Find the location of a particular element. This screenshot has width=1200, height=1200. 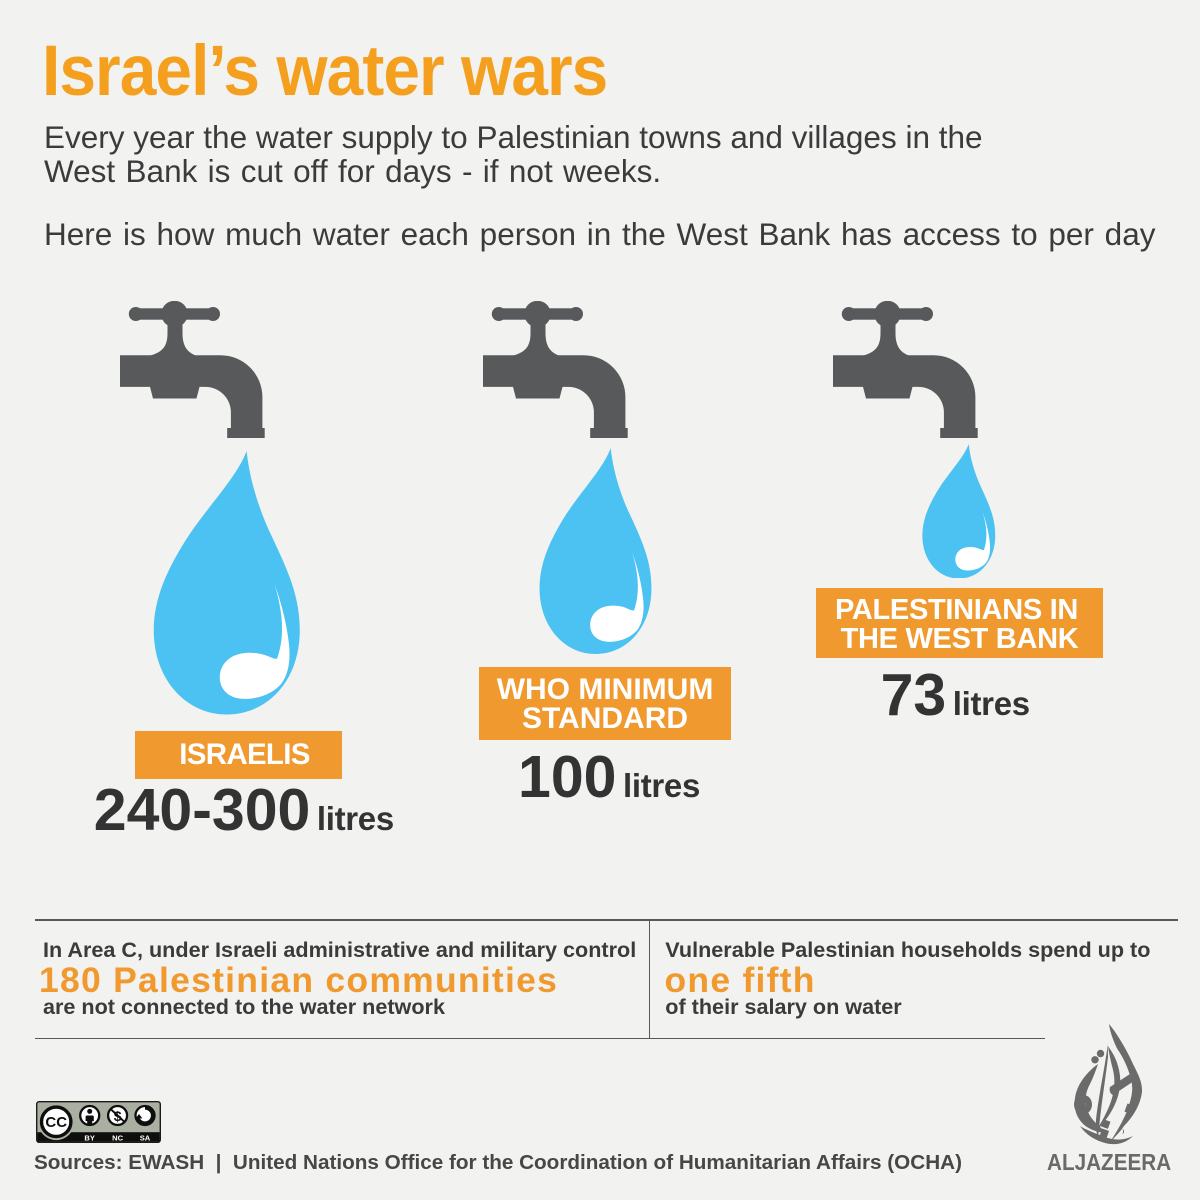

svg-text: NC is located at coordinates (117, 1138).